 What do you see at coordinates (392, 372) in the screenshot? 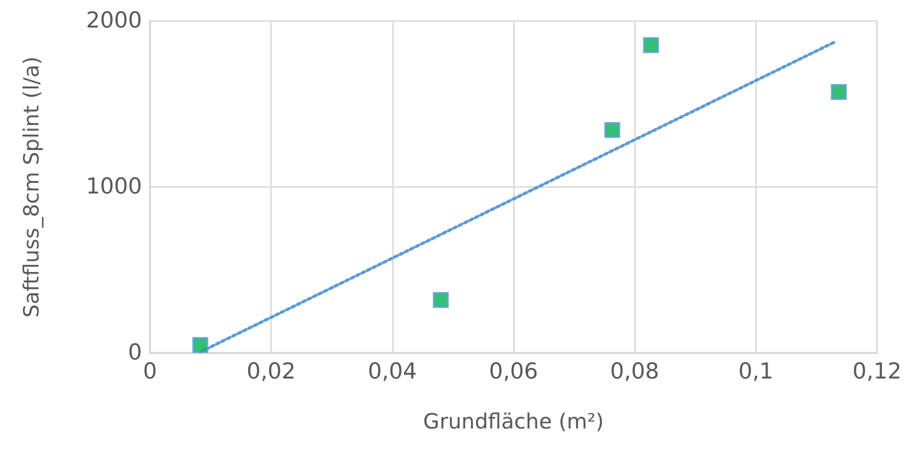
I see `x-tick-label: 0,04` at bounding box center [392, 372].